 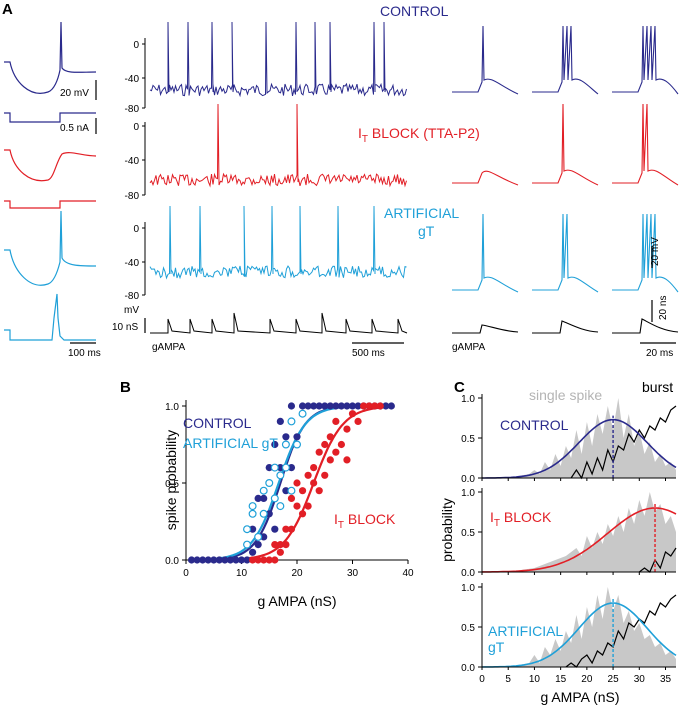 What do you see at coordinates (468, 533) in the screenshot?
I see `y-tick-label: 0.5` at bounding box center [468, 533].